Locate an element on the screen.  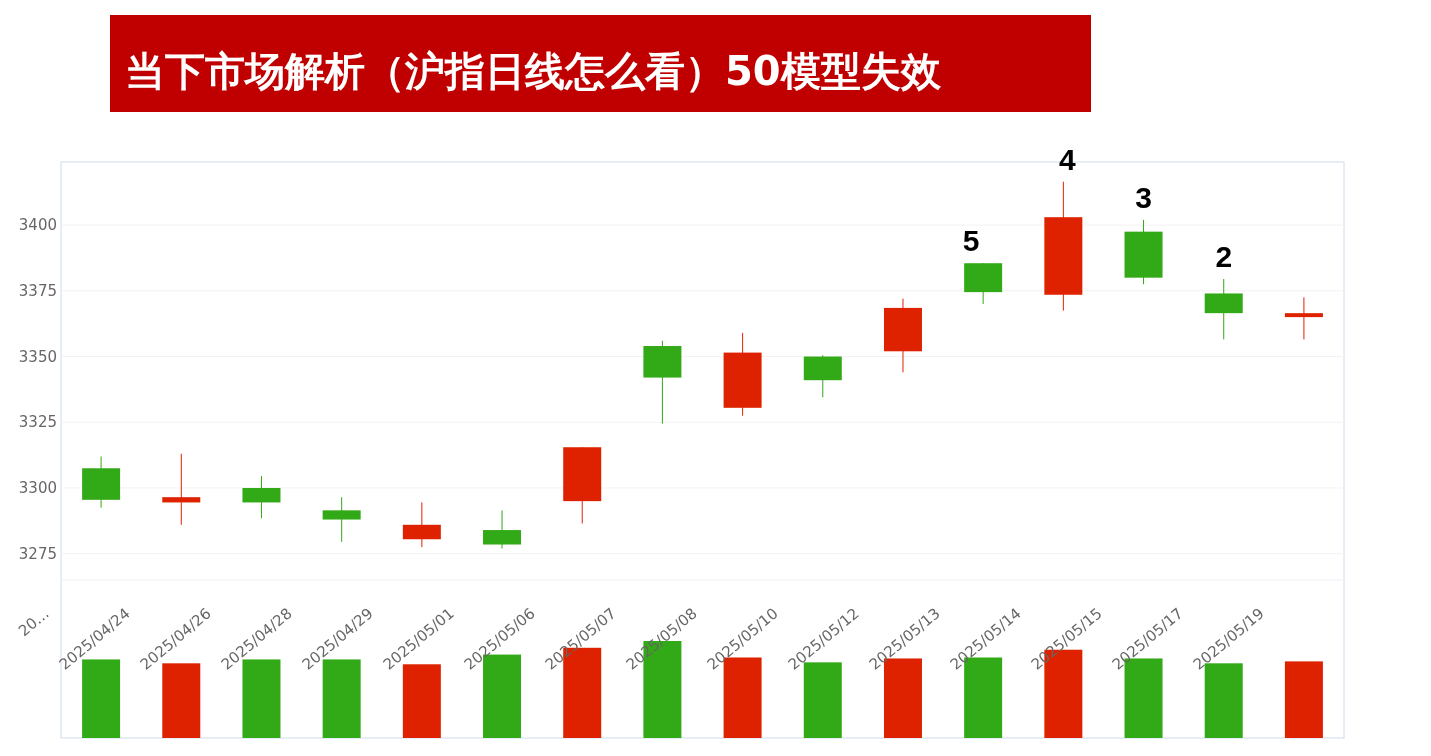
y-tick-label: 3275 is located at coordinates (37, 553).